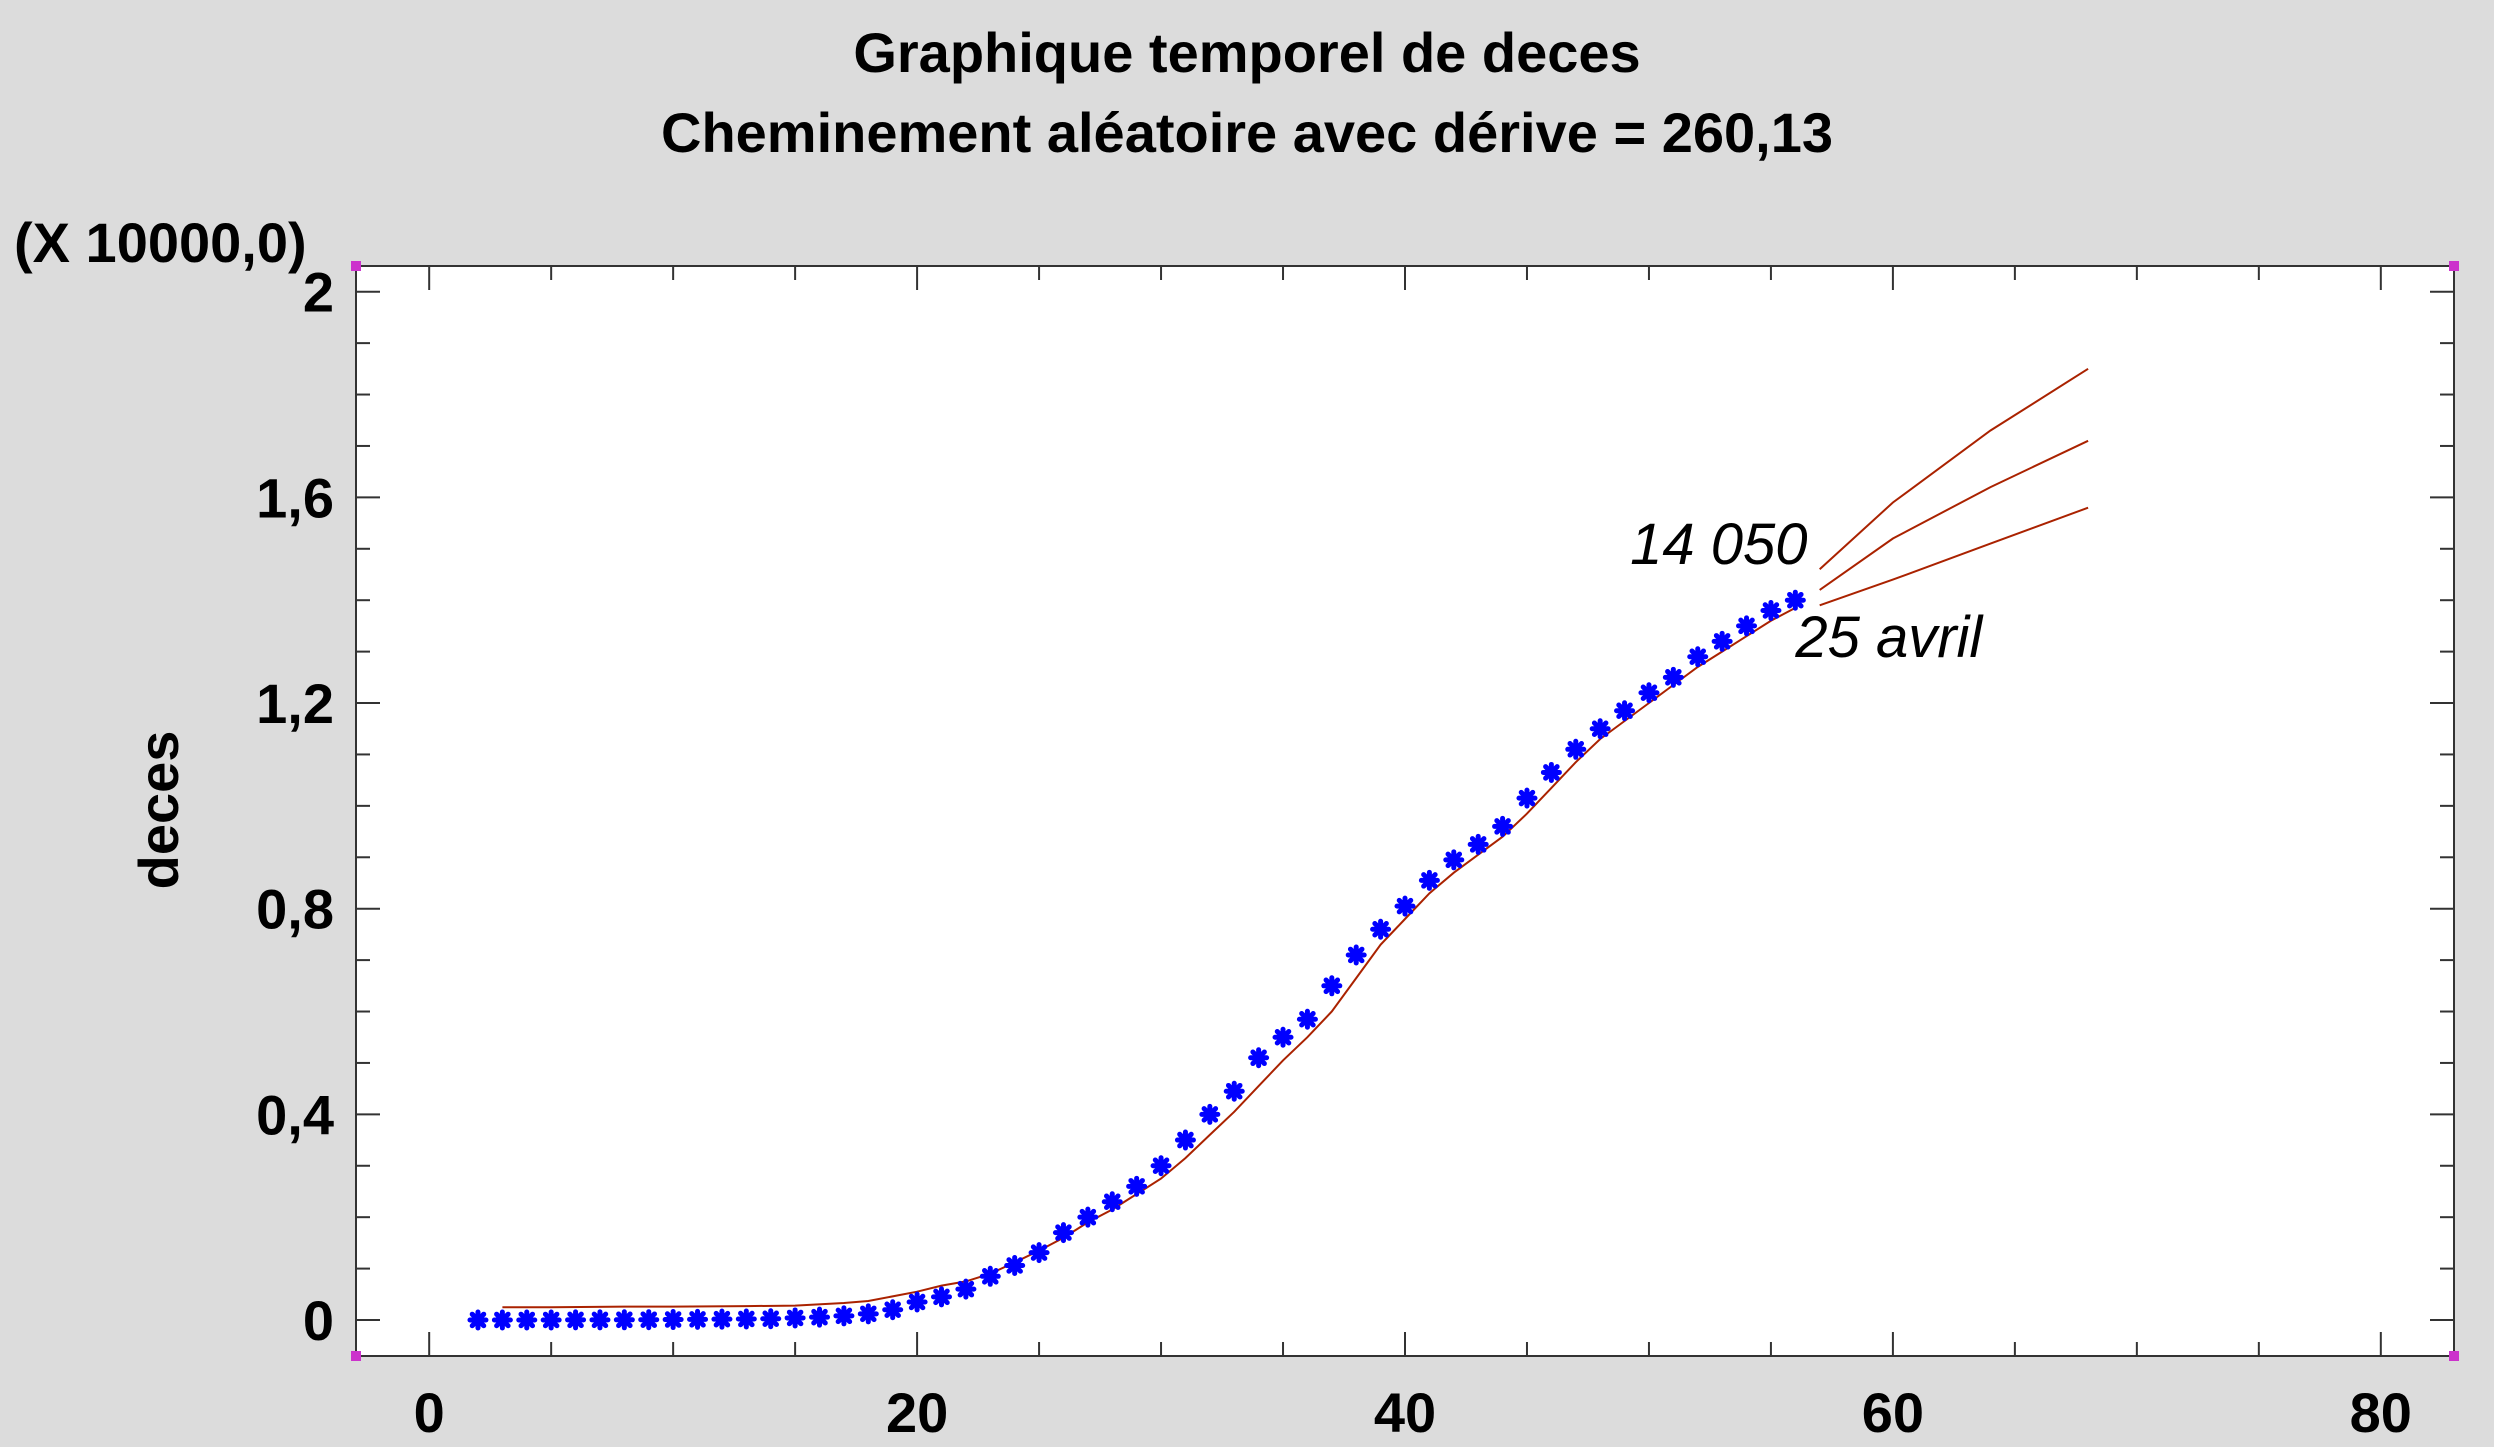 The width and height of the screenshot is (2494, 1447). Describe the element at coordinates (158, 810) in the screenshot. I see `y-axis-label: deces` at that location.